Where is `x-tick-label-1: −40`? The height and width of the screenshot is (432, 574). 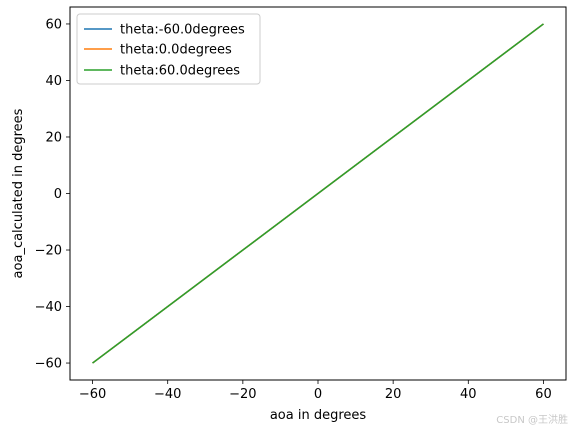
x-tick-label-1: −40 is located at coordinates (167, 394).